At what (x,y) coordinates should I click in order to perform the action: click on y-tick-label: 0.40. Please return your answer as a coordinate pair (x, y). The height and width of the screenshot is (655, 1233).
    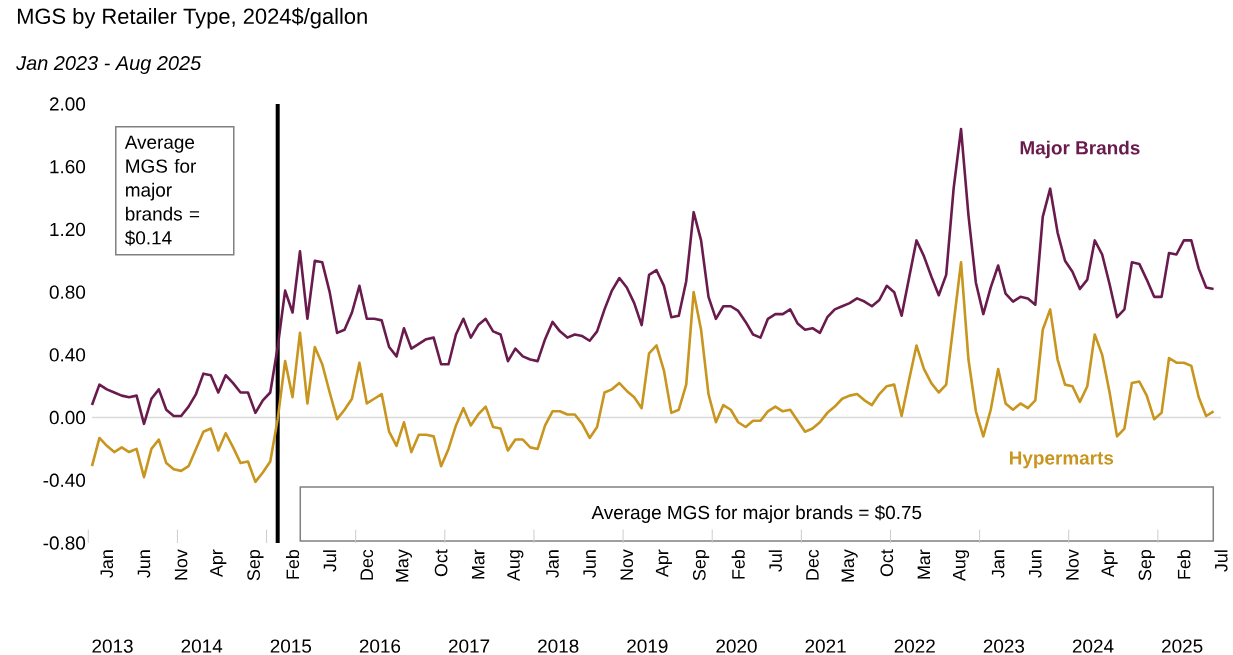
    Looking at the image, I should click on (67, 355).